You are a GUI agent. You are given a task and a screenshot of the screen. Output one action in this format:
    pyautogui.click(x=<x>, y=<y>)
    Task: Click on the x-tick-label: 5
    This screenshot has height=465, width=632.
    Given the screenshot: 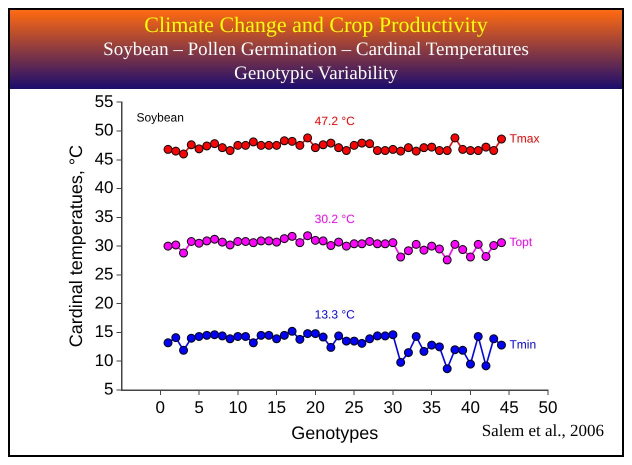 What is the action you would take?
    pyautogui.click(x=199, y=407)
    